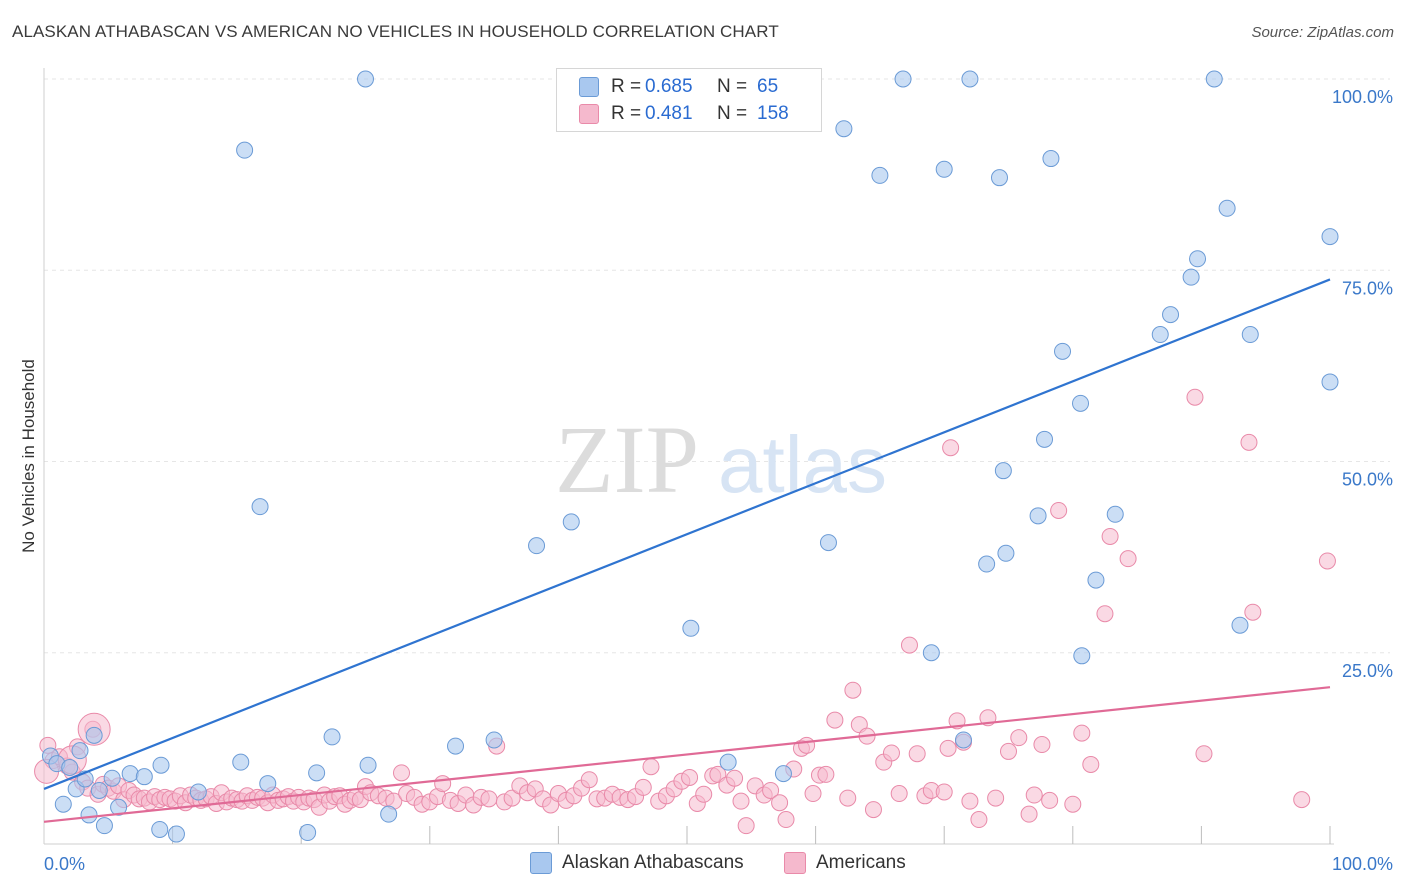 This screenshot has width=1406, height=892. Describe the element at coordinates (1362, 864) in the screenshot. I see `x-tick-label: 100.0%` at that location.